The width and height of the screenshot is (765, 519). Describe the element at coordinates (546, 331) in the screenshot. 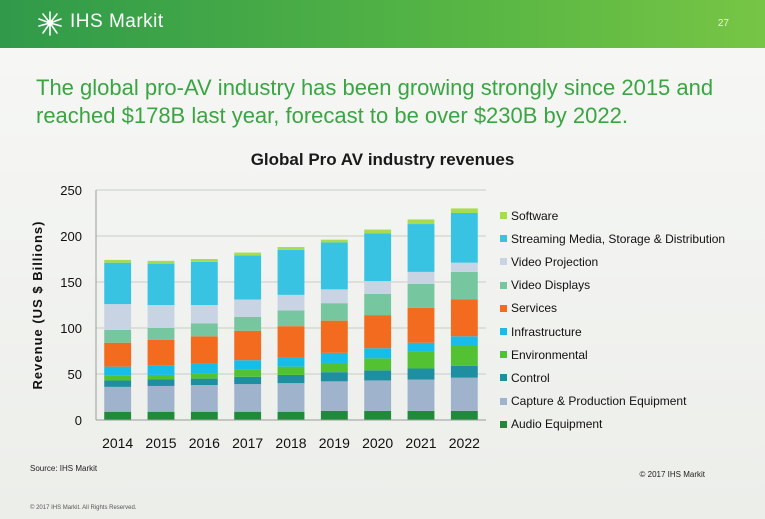

I see `legend-label: Infrastructure` at that location.